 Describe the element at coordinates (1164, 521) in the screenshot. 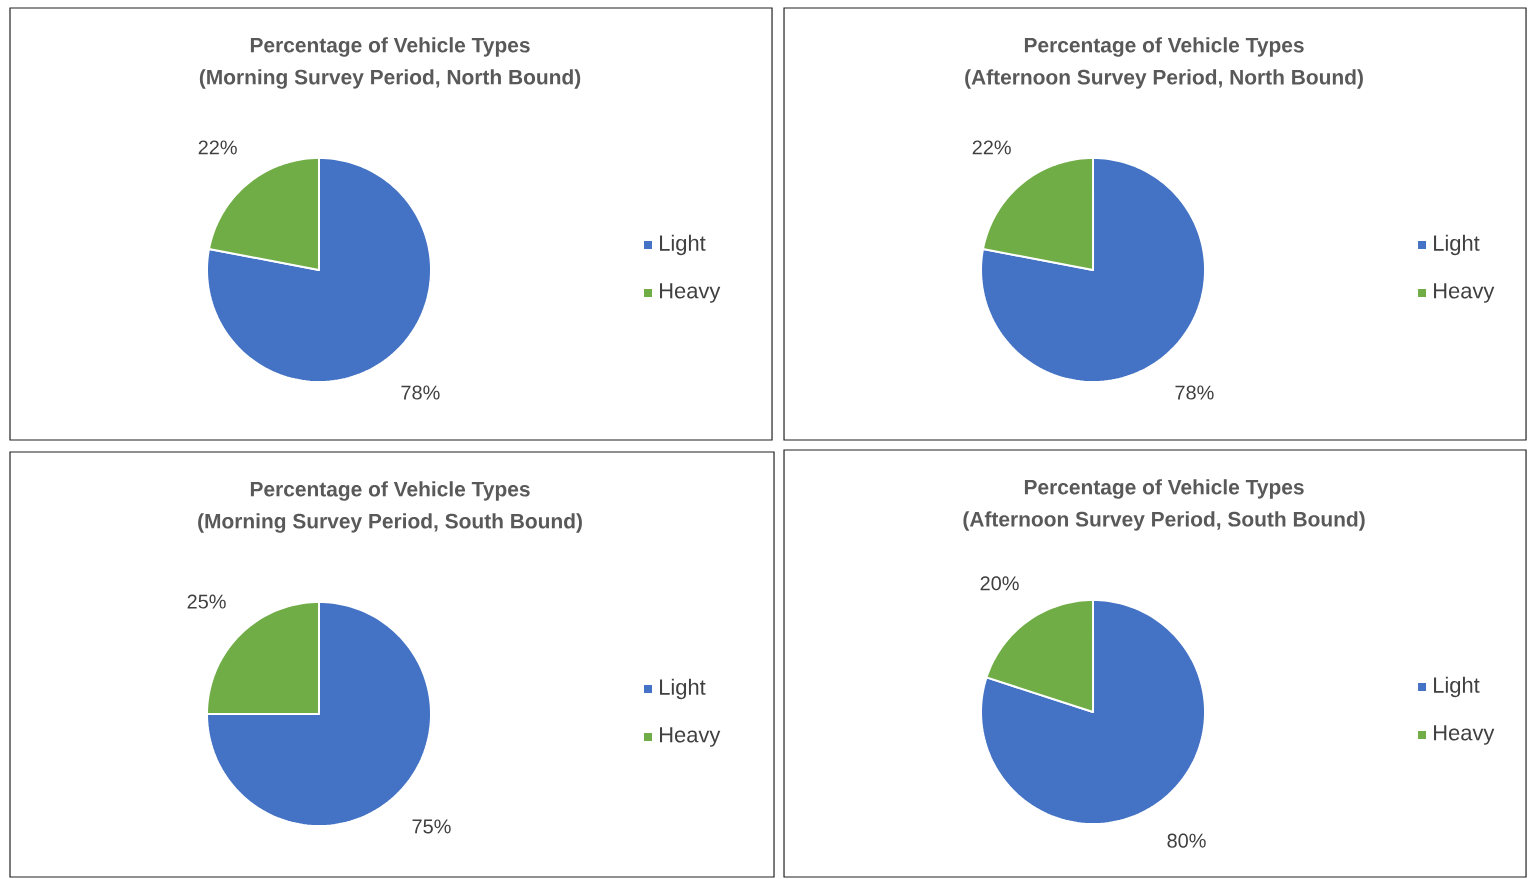

I see `chart-subtitle: (Afternoon Survey Period, South Bound)` at that location.